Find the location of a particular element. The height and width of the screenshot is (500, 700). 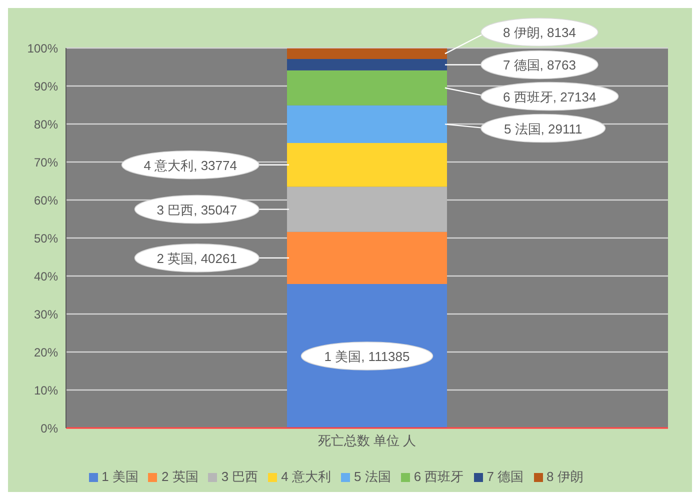

annotation: 2 英国, 40261 is located at coordinates (196, 258).